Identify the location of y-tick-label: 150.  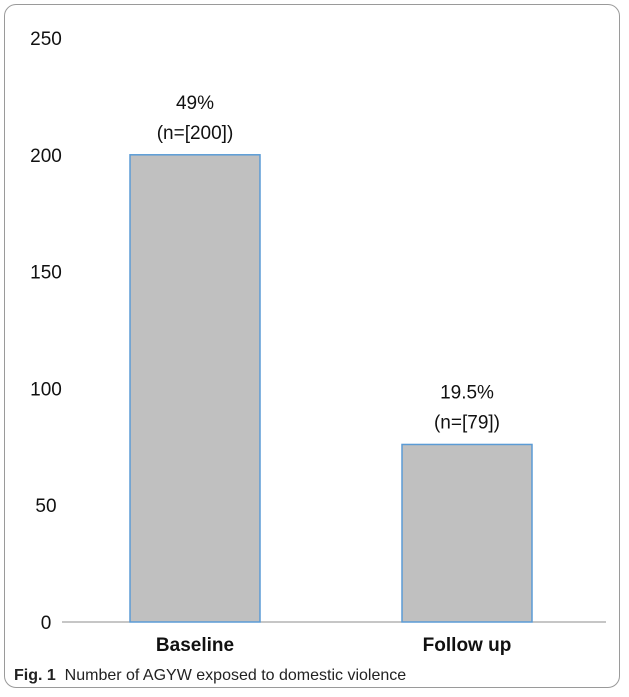
(46, 273).